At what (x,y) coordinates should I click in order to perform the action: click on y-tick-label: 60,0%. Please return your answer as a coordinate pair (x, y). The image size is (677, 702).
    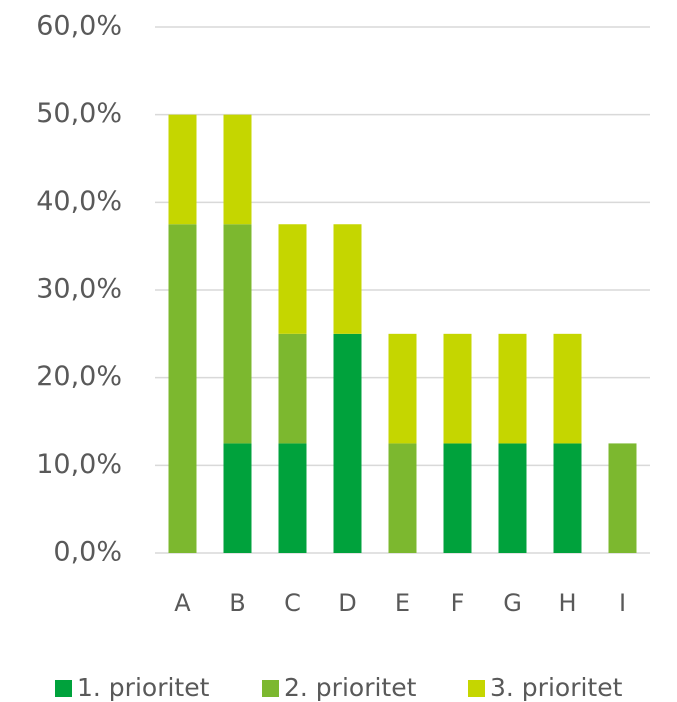
    Looking at the image, I should click on (79, 26).